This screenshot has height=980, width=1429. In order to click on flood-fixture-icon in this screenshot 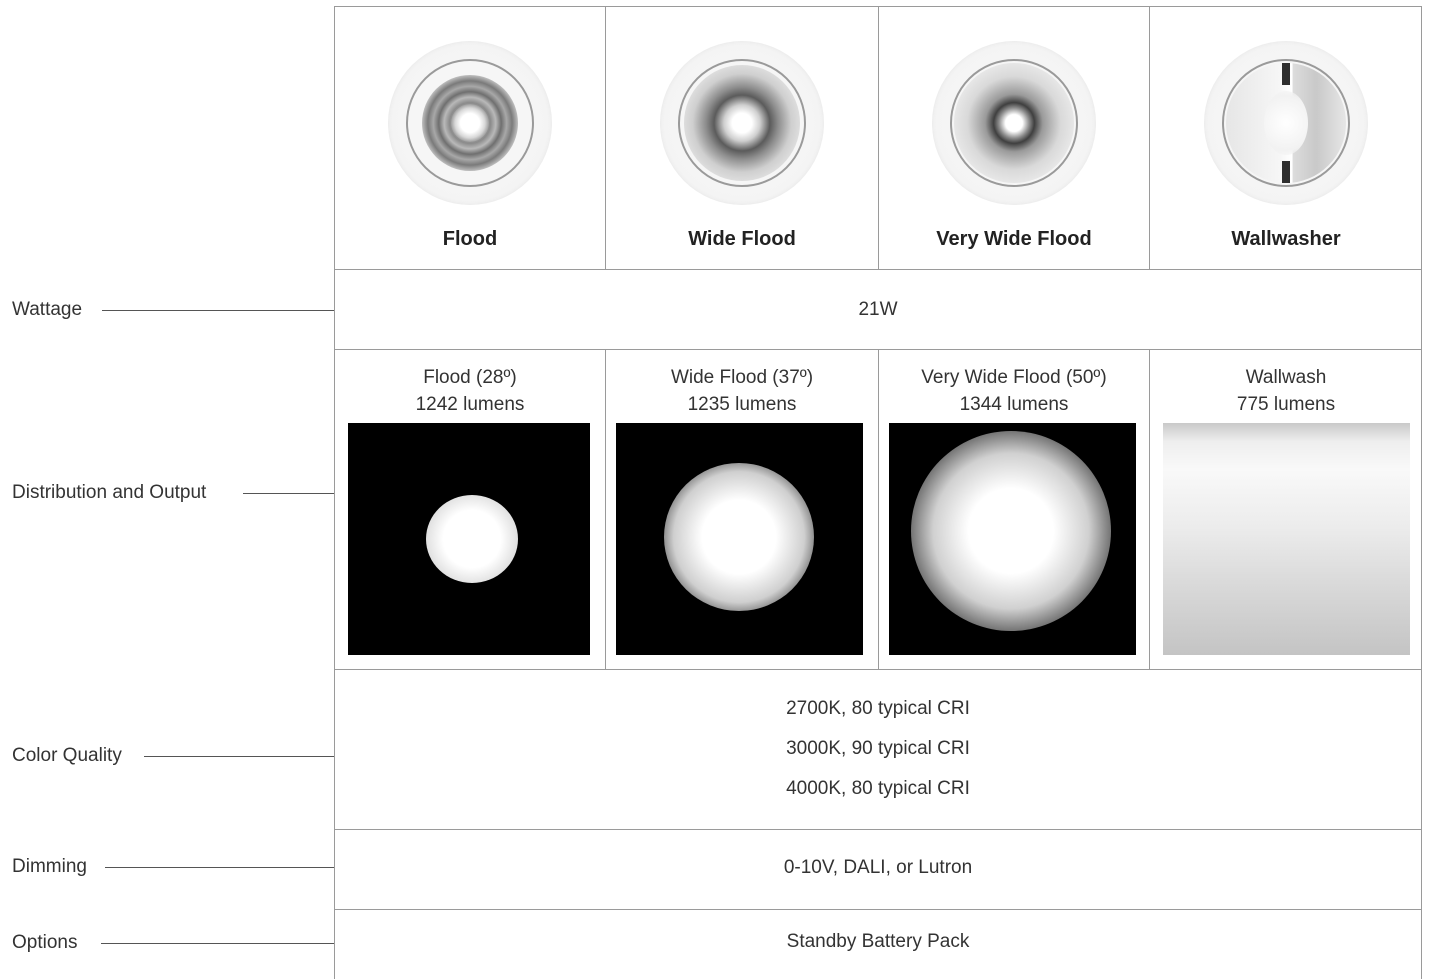, I will do `click(470, 123)`.